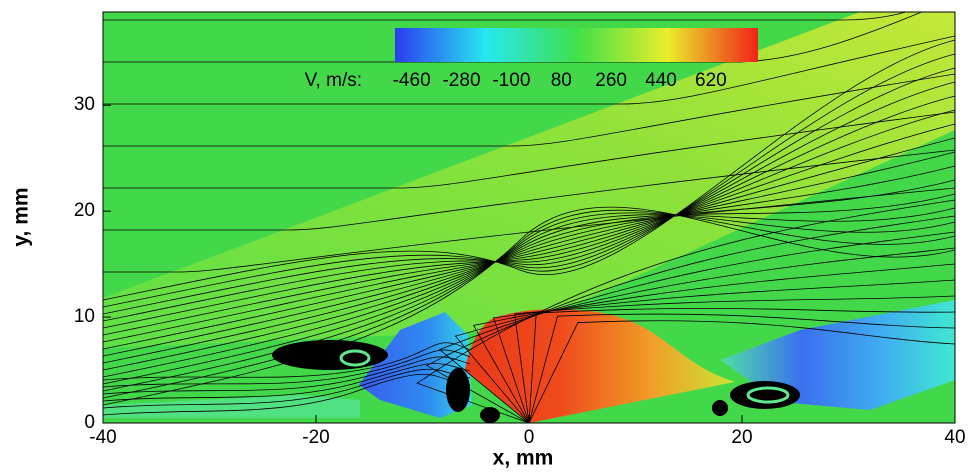  I want to click on colorbar-tick-label: -460, so click(412, 80).